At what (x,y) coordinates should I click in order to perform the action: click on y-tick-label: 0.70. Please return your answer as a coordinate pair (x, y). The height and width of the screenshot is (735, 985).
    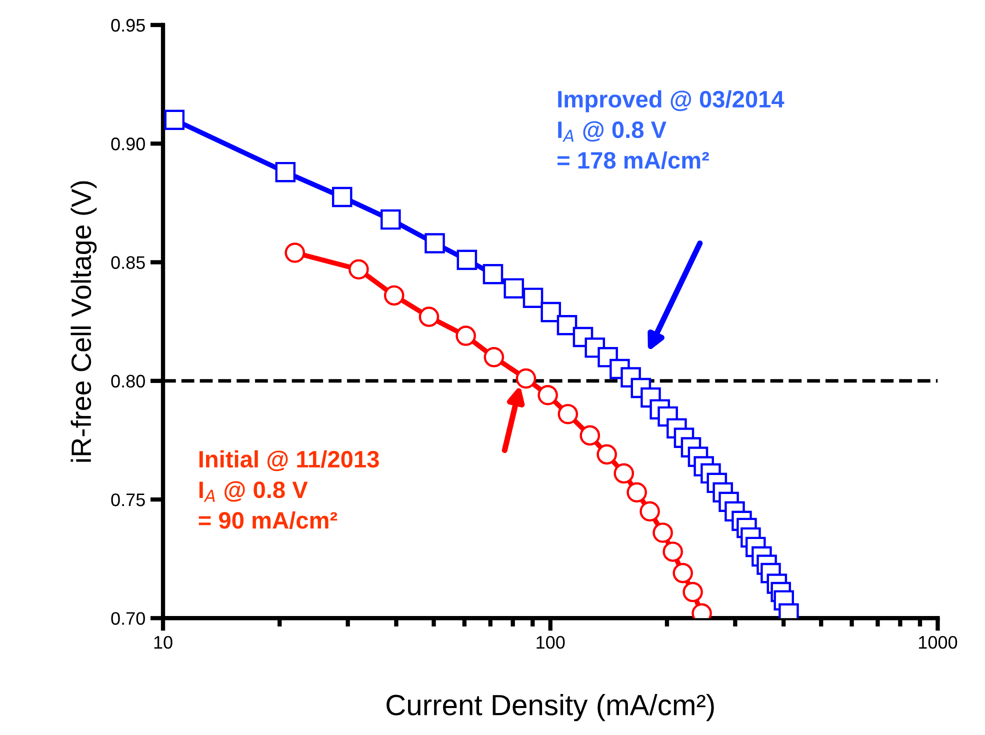
    Looking at the image, I should click on (128, 618).